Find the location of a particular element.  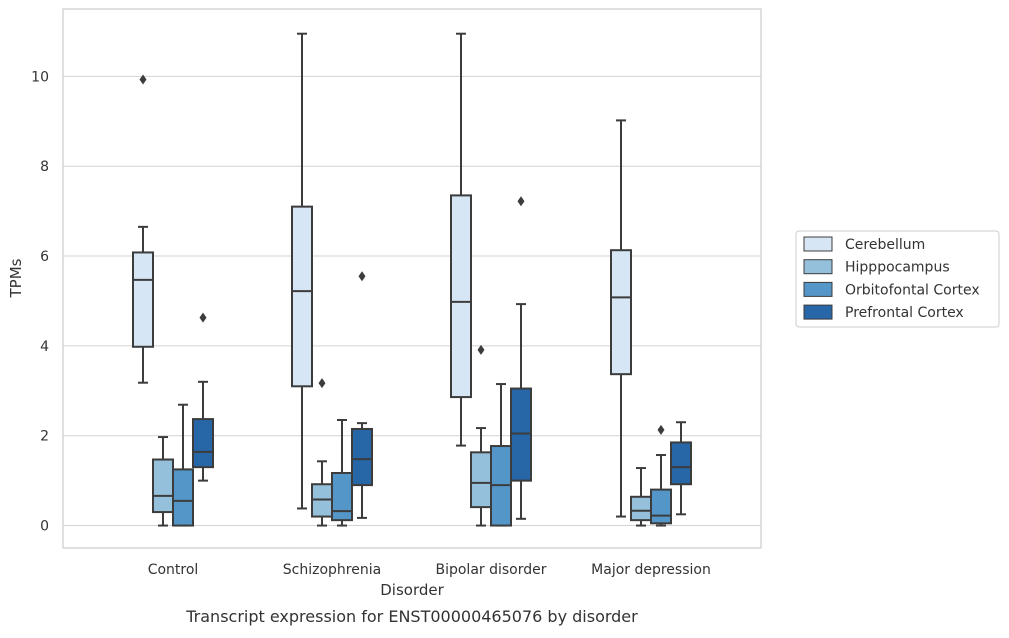

legend-label: Hipppocampus is located at coordinates (897, 268).